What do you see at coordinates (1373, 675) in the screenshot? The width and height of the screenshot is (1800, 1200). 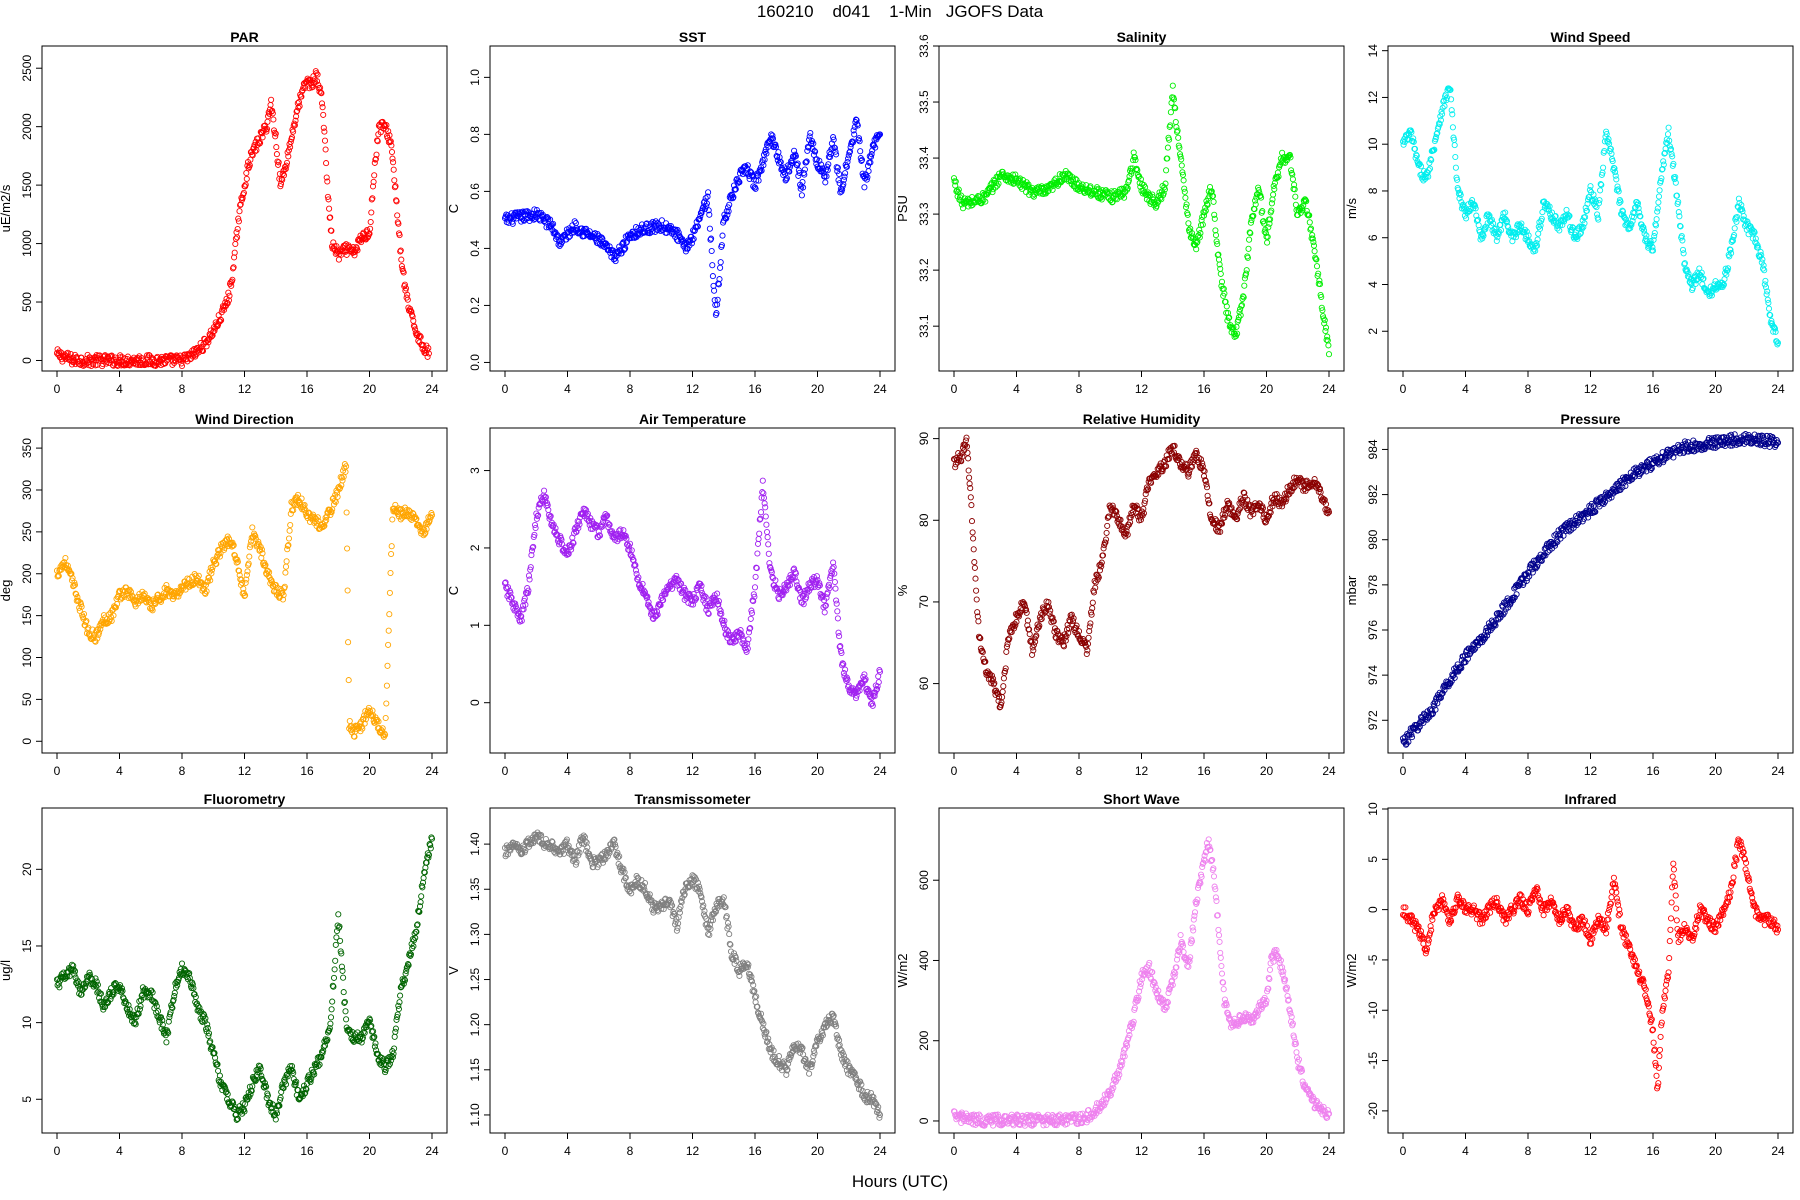 I see `y-tick-label: 974` at bounding box center [1373, 675].